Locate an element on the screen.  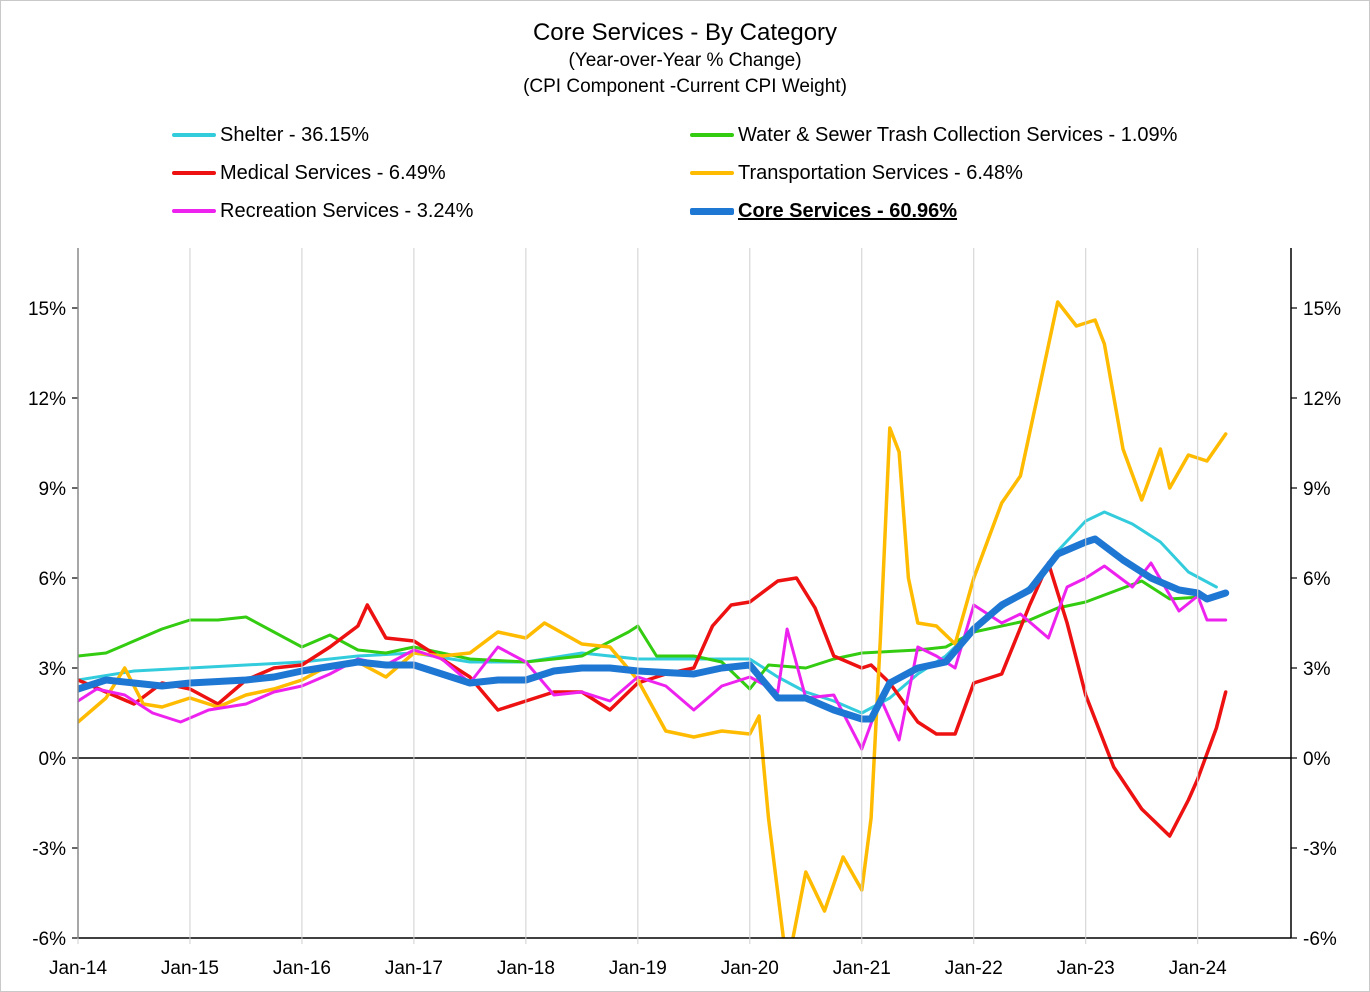
chart-subtitle-1: (Year-over-Year % Change) is located at coordinates (685, 60).